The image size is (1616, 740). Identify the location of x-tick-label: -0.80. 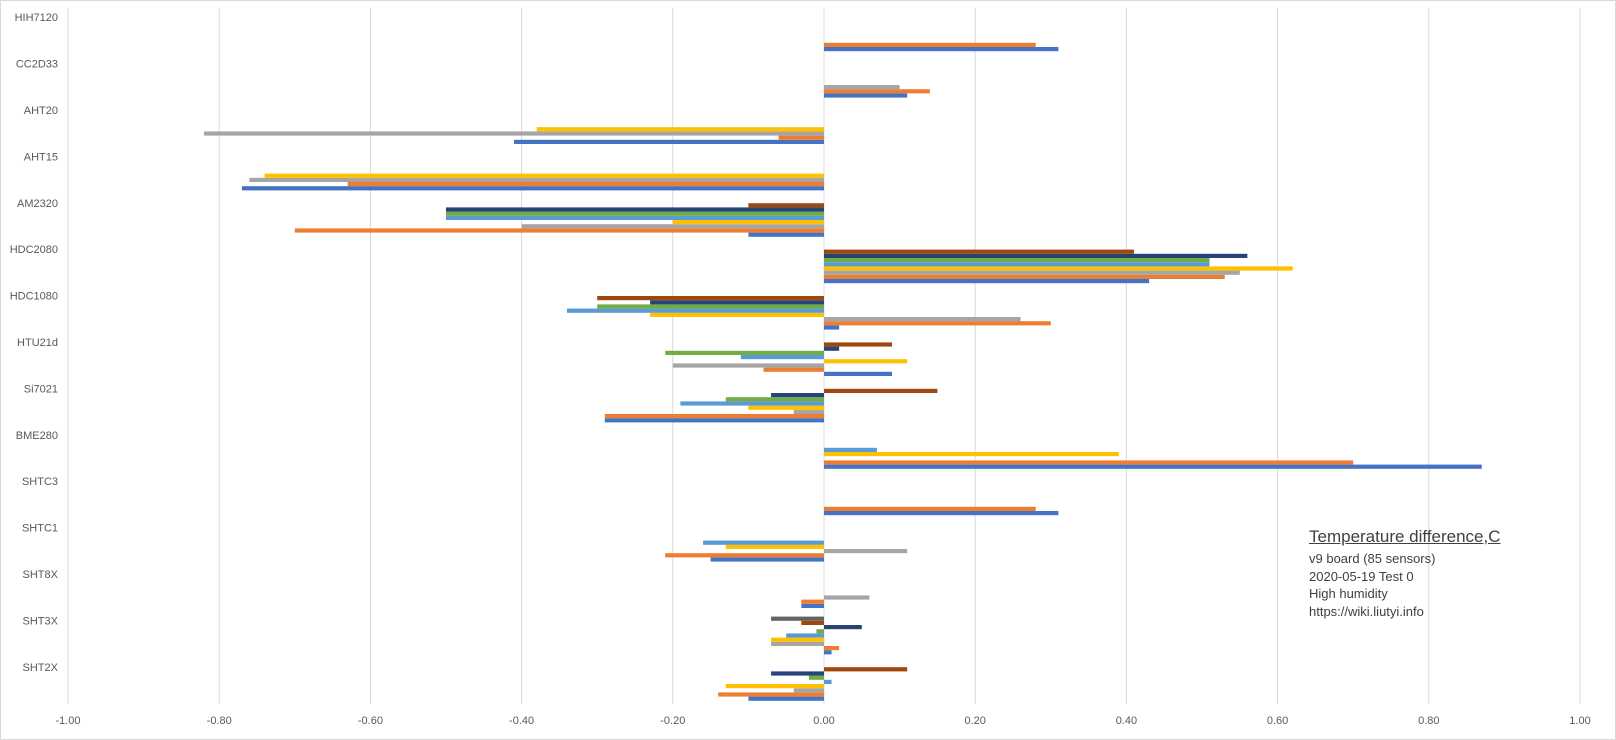
(219, 721).